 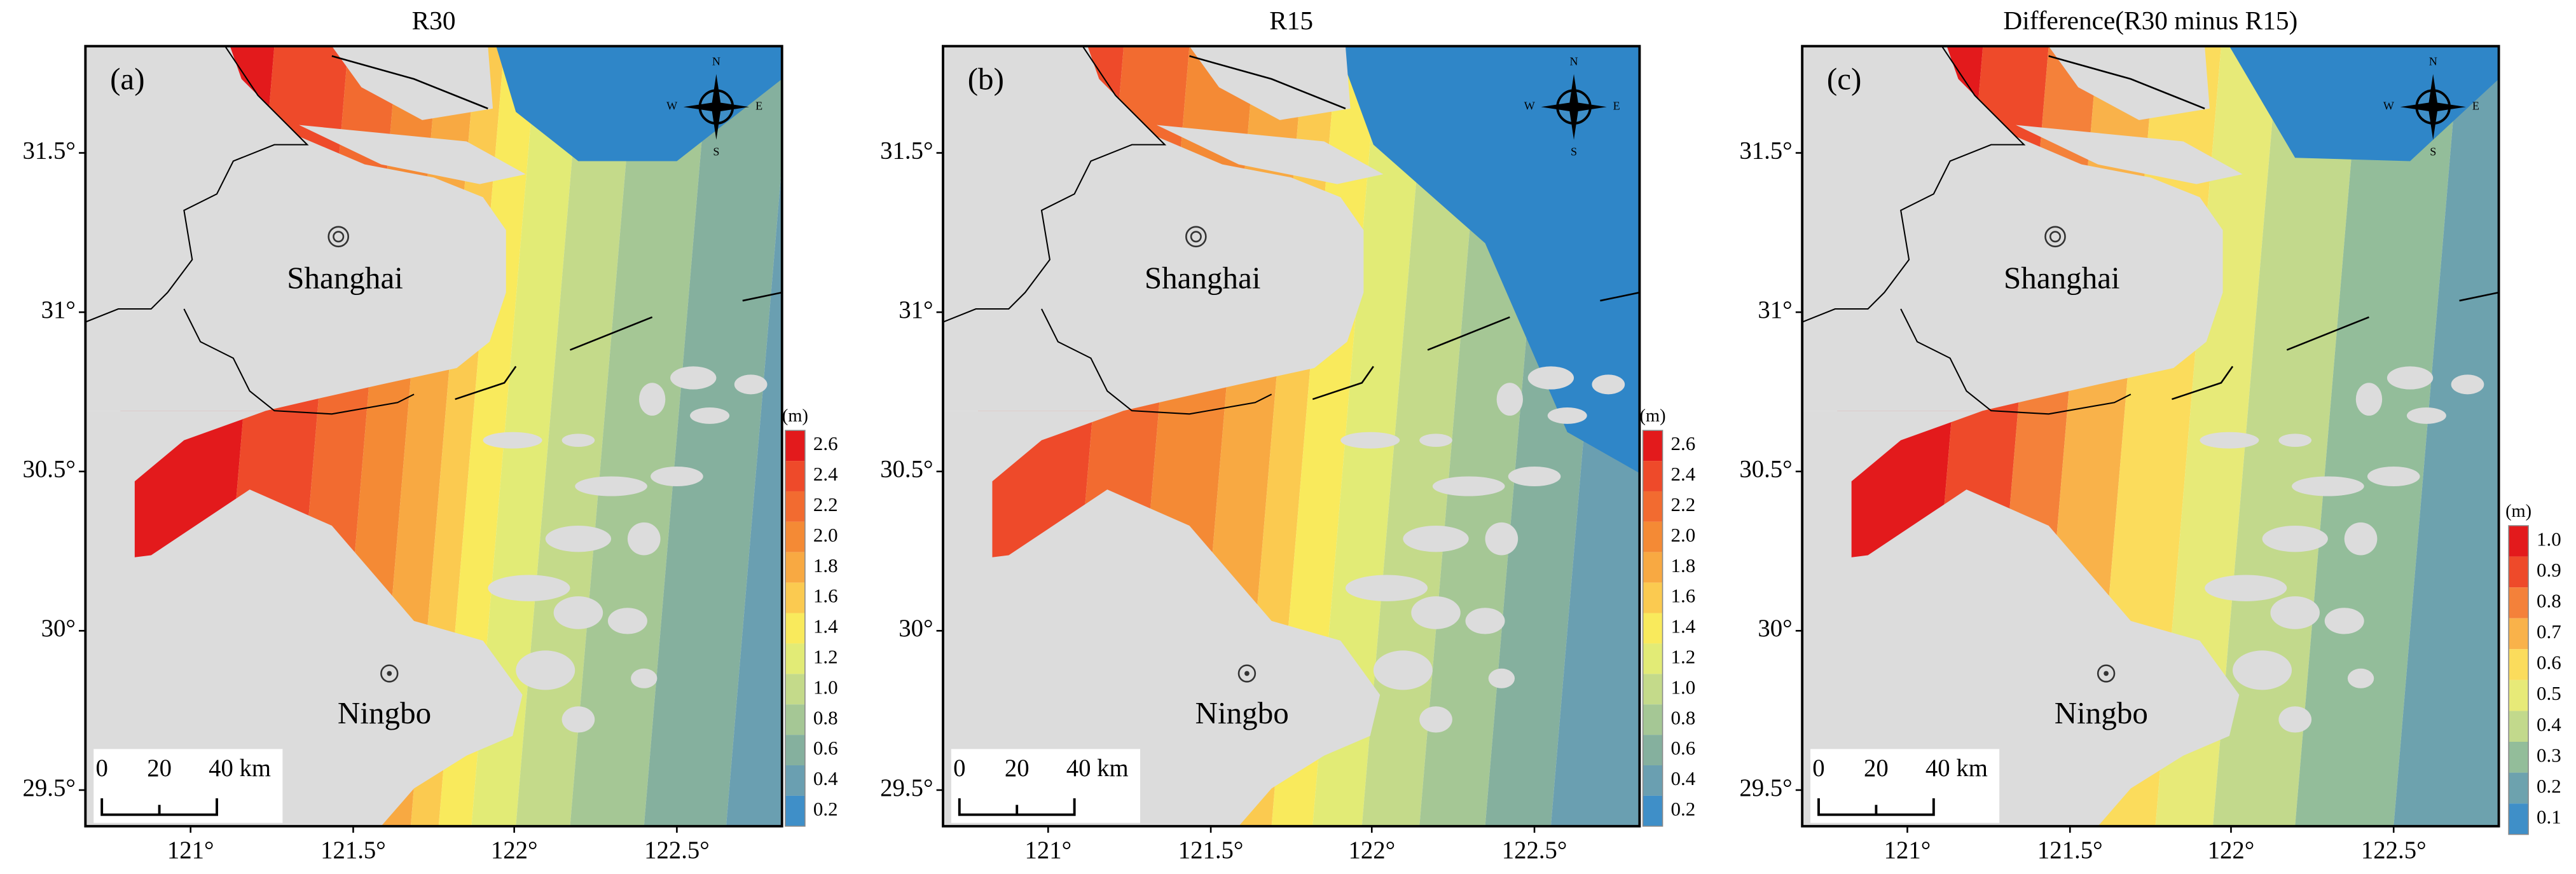 What do you see at coordinates (2549, 817) in the screenshot?
I see `colorbar-label: 0.1` at bounding box center [2549, 817].